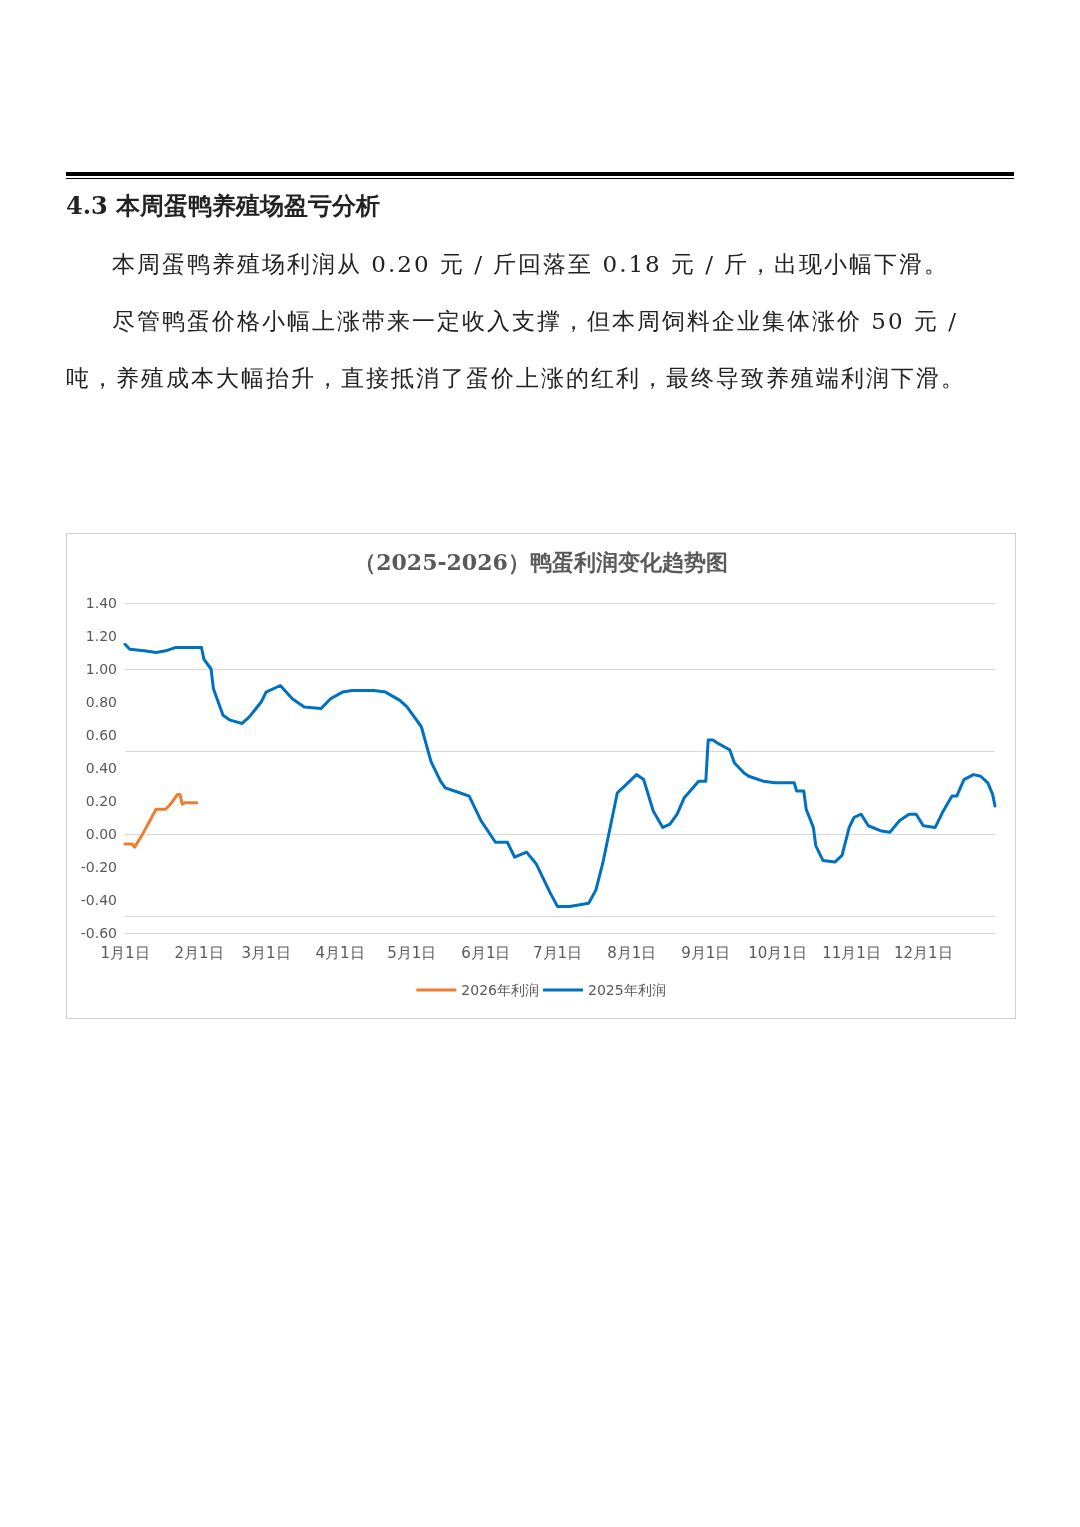 The height and width of the screenshot is (1527, 1080). Describe the element at coordinates (516, 349) in the screenshot. I see `text: 尽管鸭蛋价格小幅上涨带来一定收入支撑，但本周饲料企业集体涨价 50 元 / 吨，养殖成本大幅抬升，直接抵消了蛋价上涨的红利，最终导致养殖端利润下滑。` at that location.